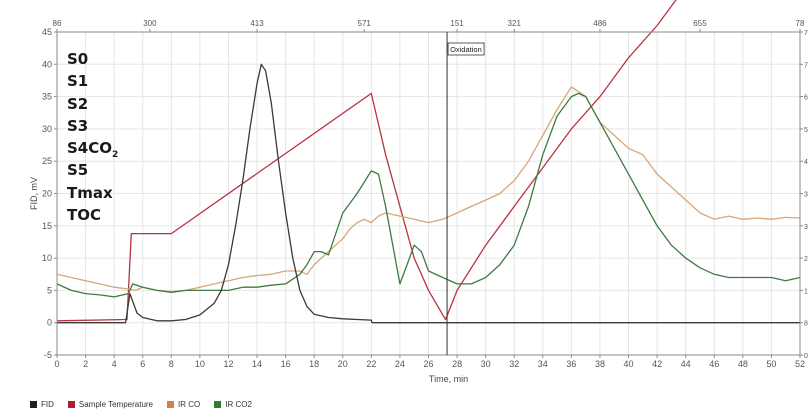 The image size is (808, 415). What do you see at coordinates (257, 364) in the screenshot?
I see `x-tick-label: 14` at bounding box center [257, 364].